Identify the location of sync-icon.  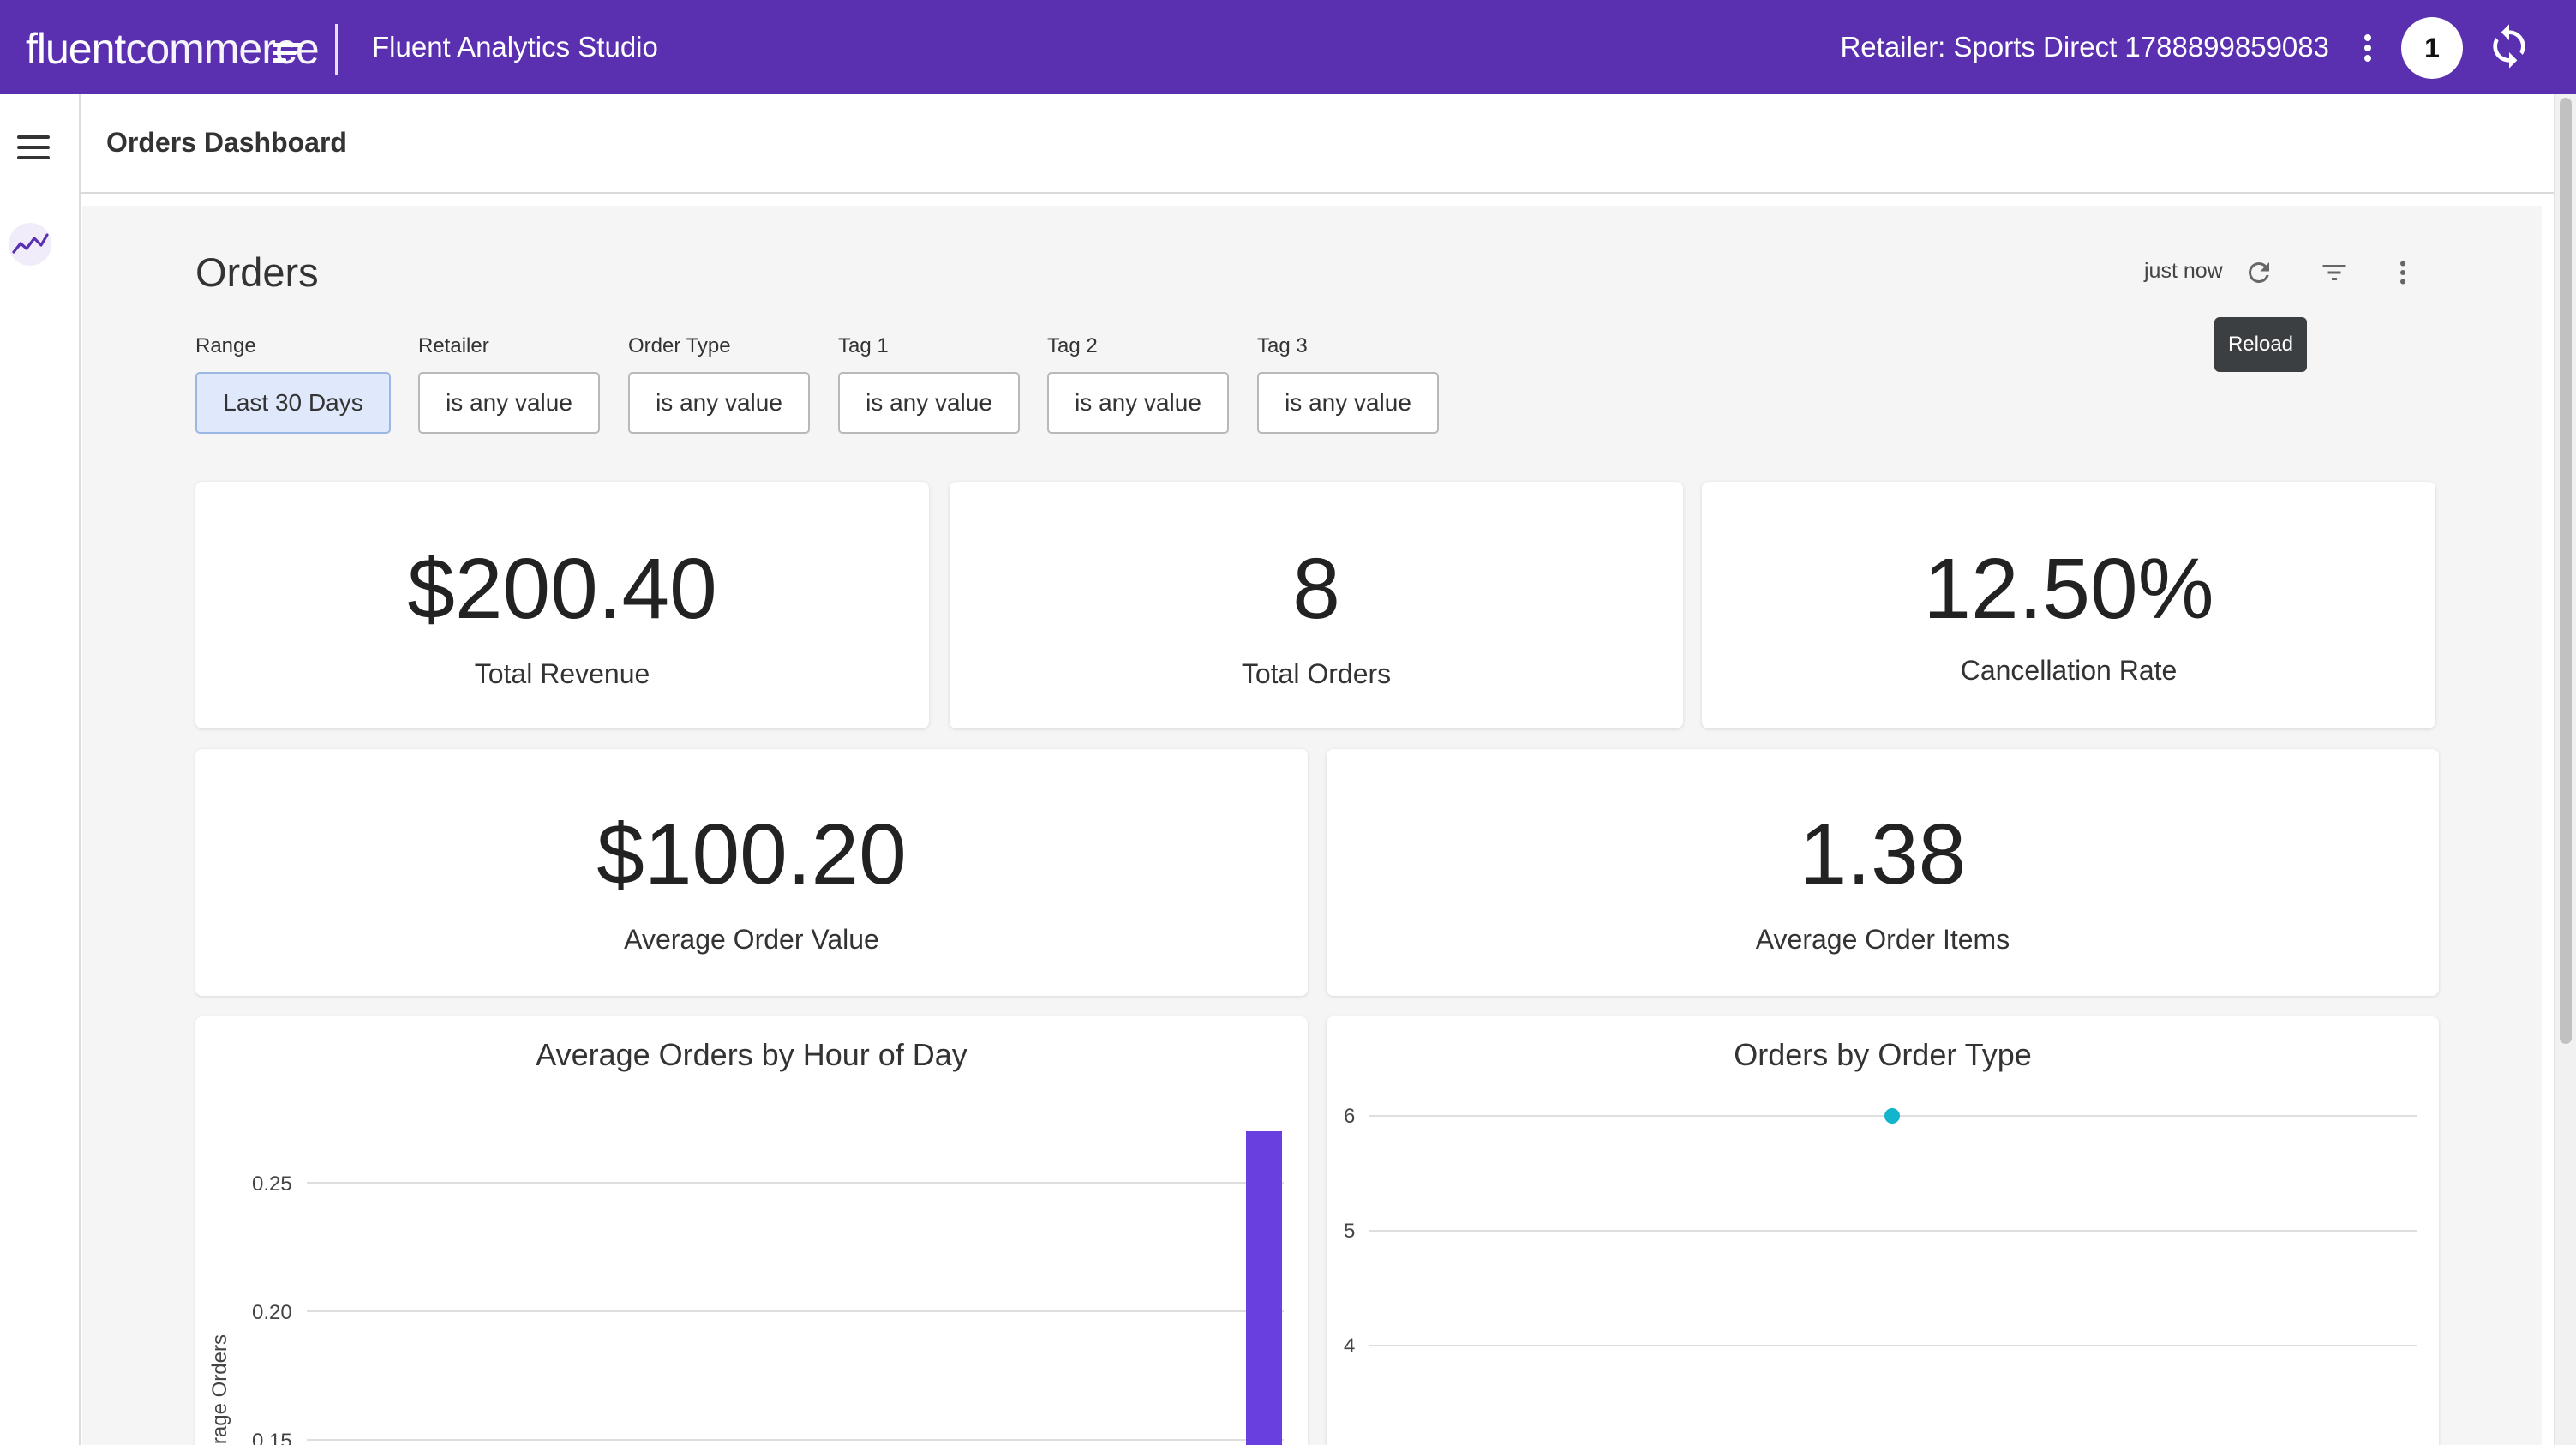
(2509, 46).